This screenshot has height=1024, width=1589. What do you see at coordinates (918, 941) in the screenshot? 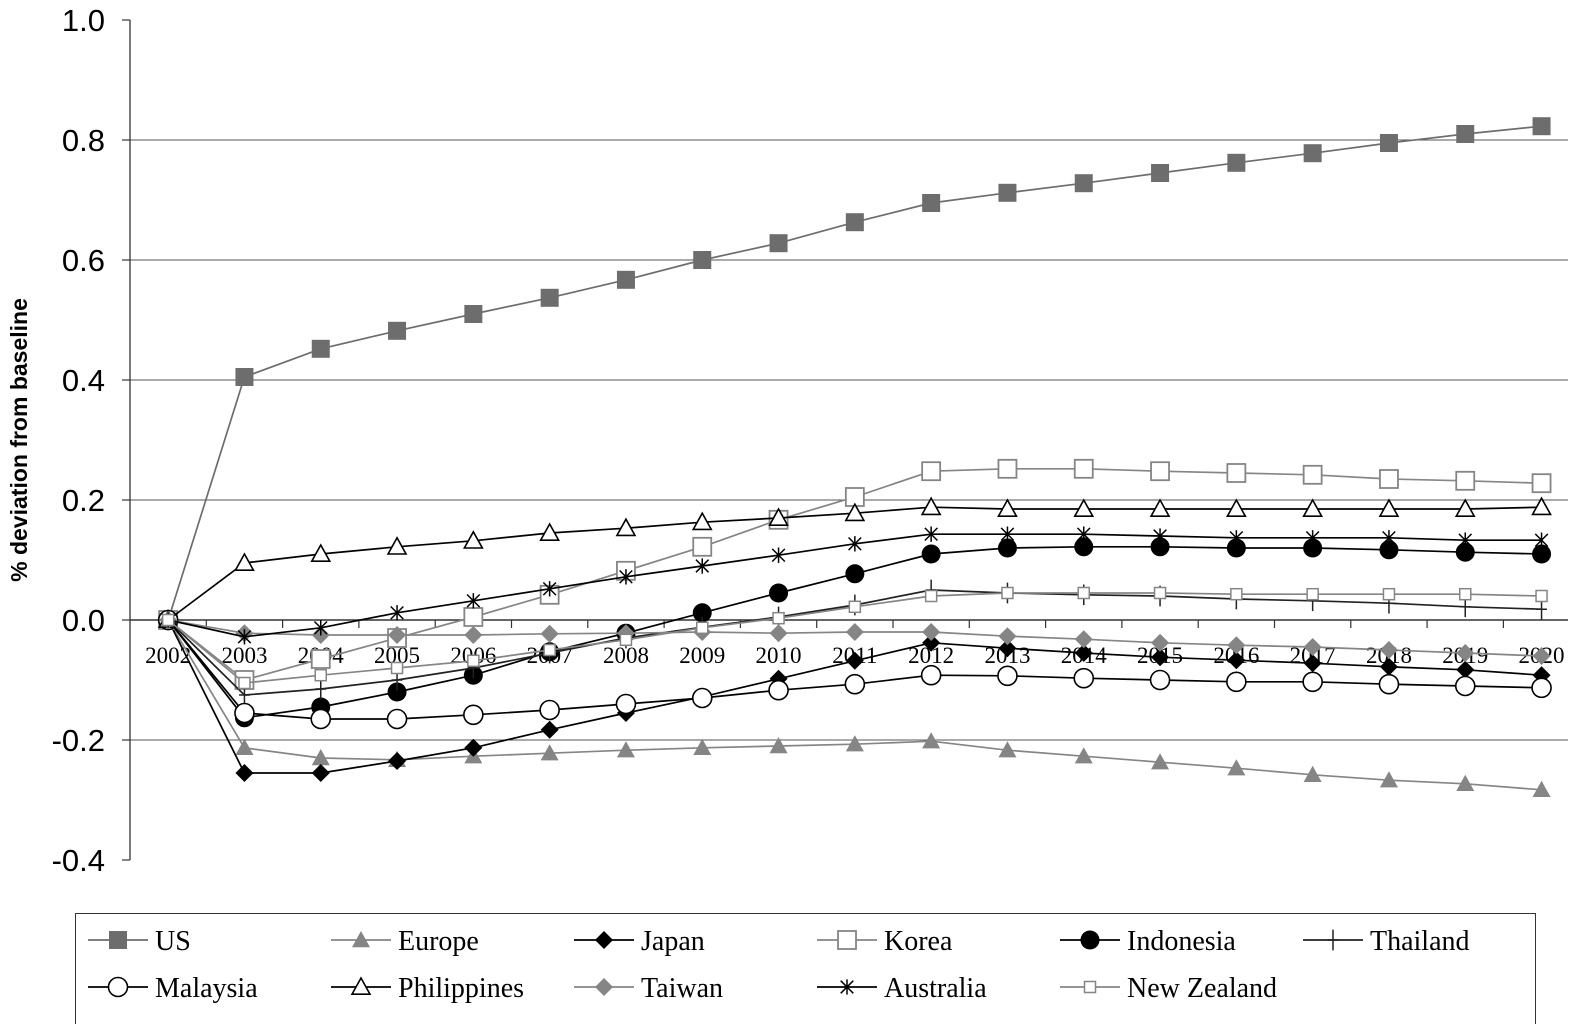
I see `legend-label: Korea` at bounding box center [918, 941].